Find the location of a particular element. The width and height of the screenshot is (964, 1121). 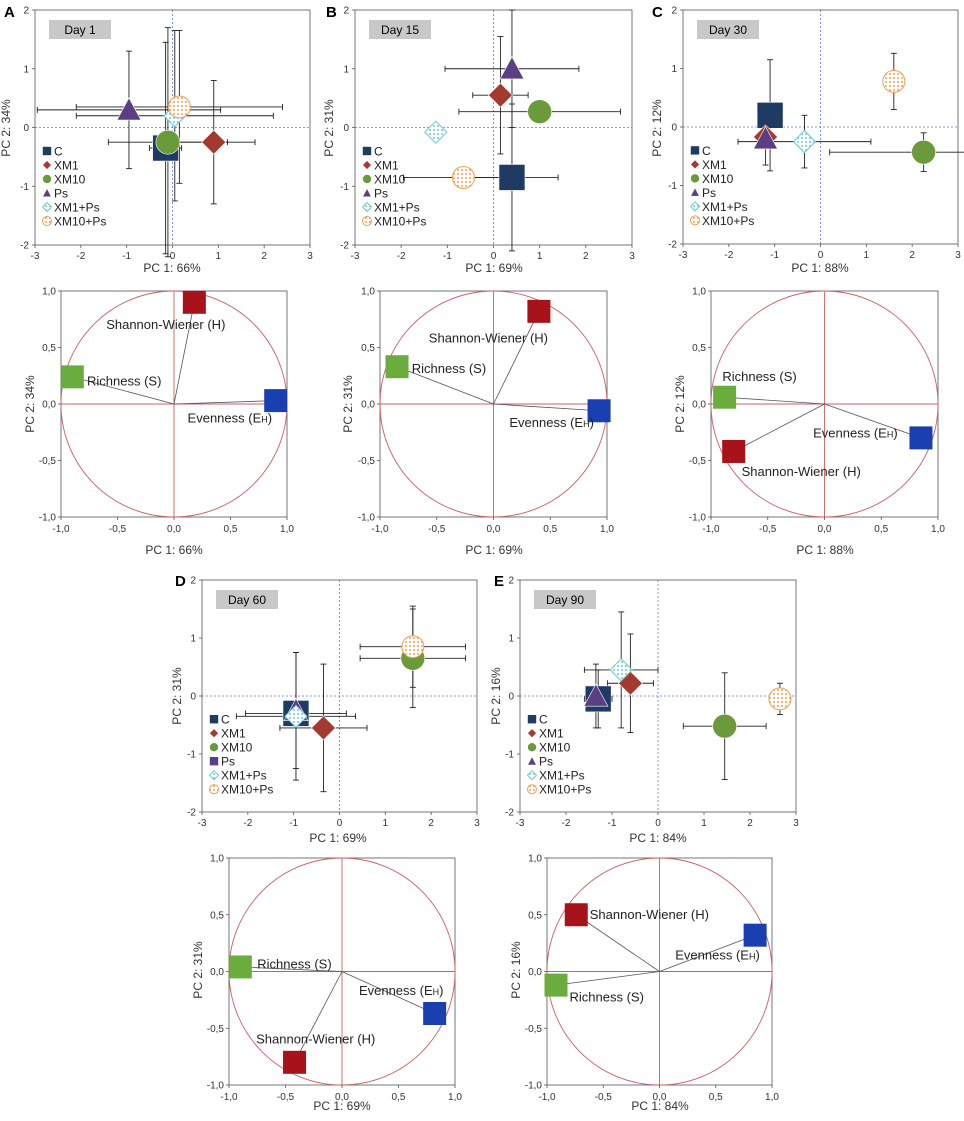

day-badge-label: Day 15 is located at coordinates (400, 30).